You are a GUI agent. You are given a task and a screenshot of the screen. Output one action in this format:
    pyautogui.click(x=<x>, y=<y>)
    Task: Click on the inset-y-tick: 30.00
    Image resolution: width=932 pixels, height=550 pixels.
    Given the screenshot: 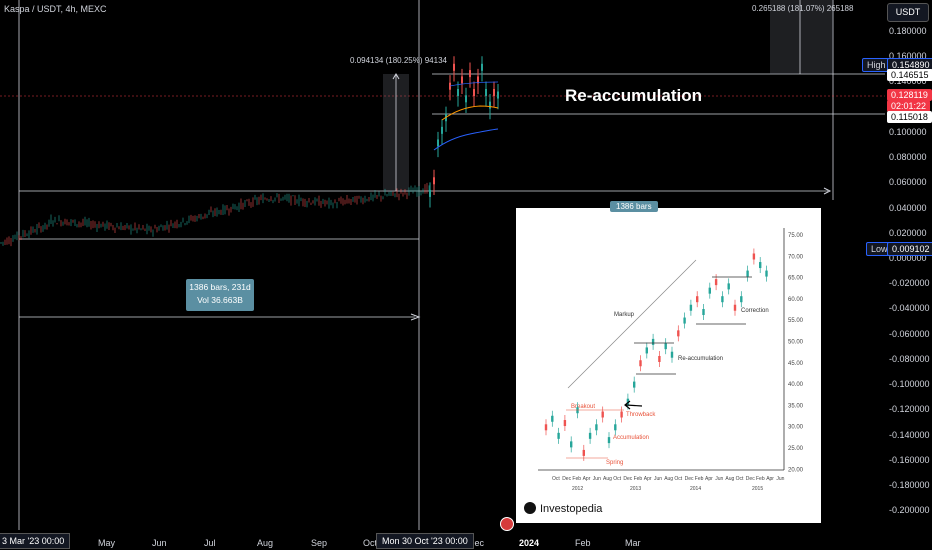 What is the action you would take?
    pyautogui.click(x=796, y=428)
    